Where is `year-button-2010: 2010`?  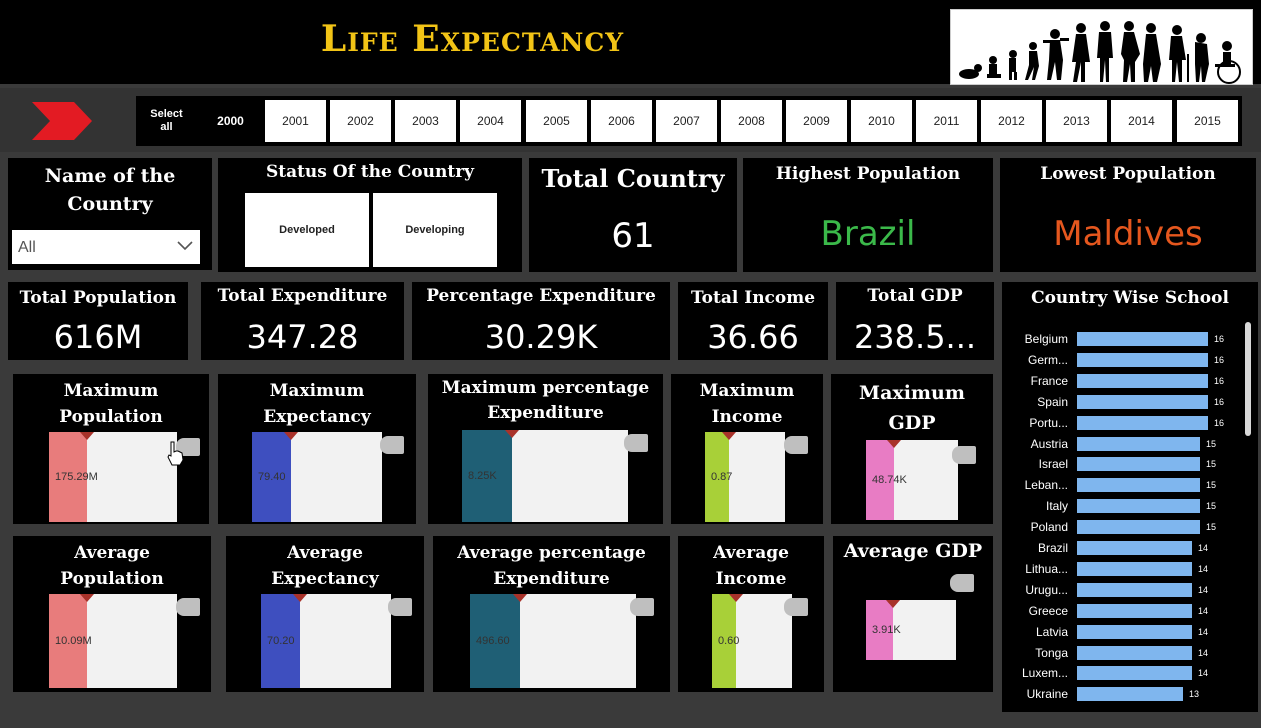 year-button-2010: 2010 is located at coordinates (881, 121).